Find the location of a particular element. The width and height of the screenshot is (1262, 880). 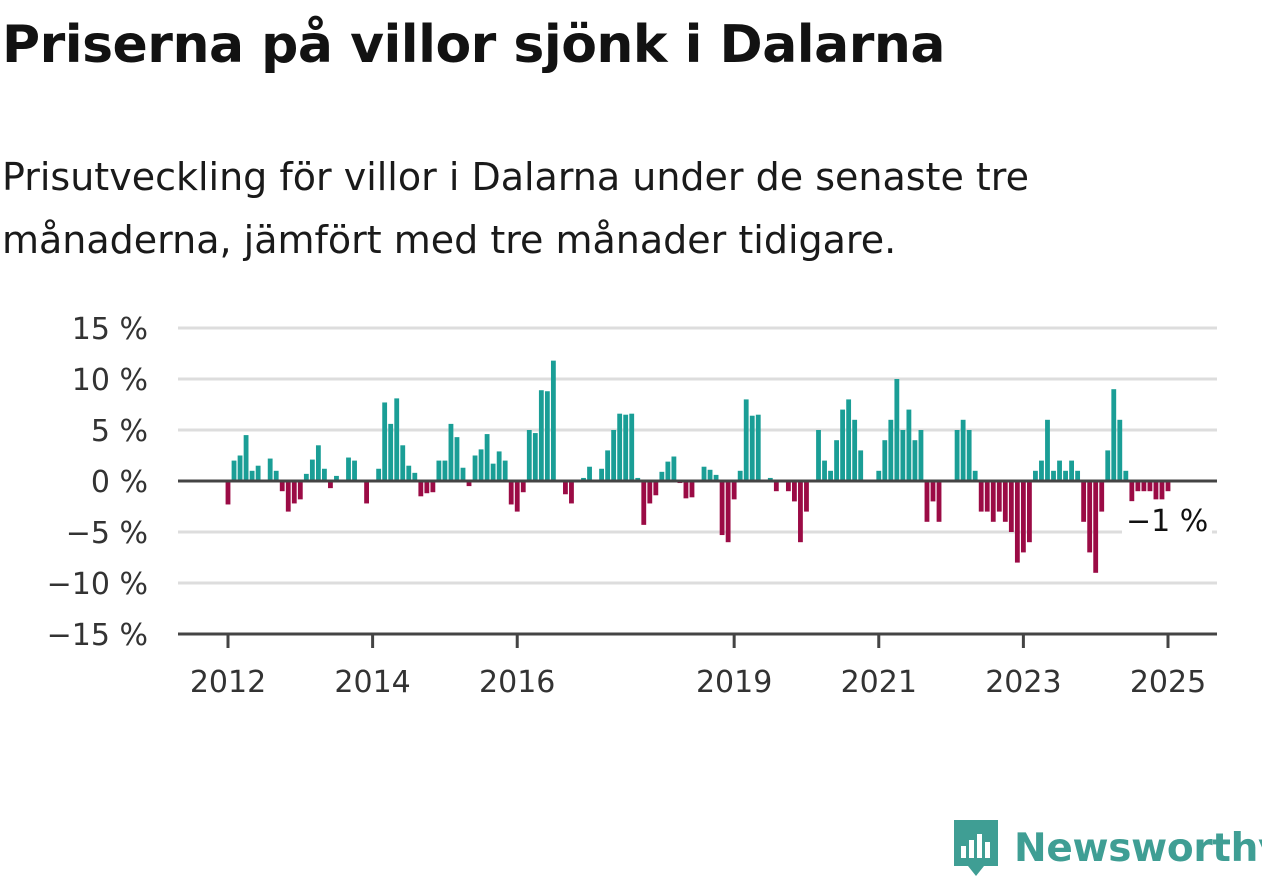

chart-title: Priserna på villor sjönk i Dalarna is located at coordinates (473, 45).